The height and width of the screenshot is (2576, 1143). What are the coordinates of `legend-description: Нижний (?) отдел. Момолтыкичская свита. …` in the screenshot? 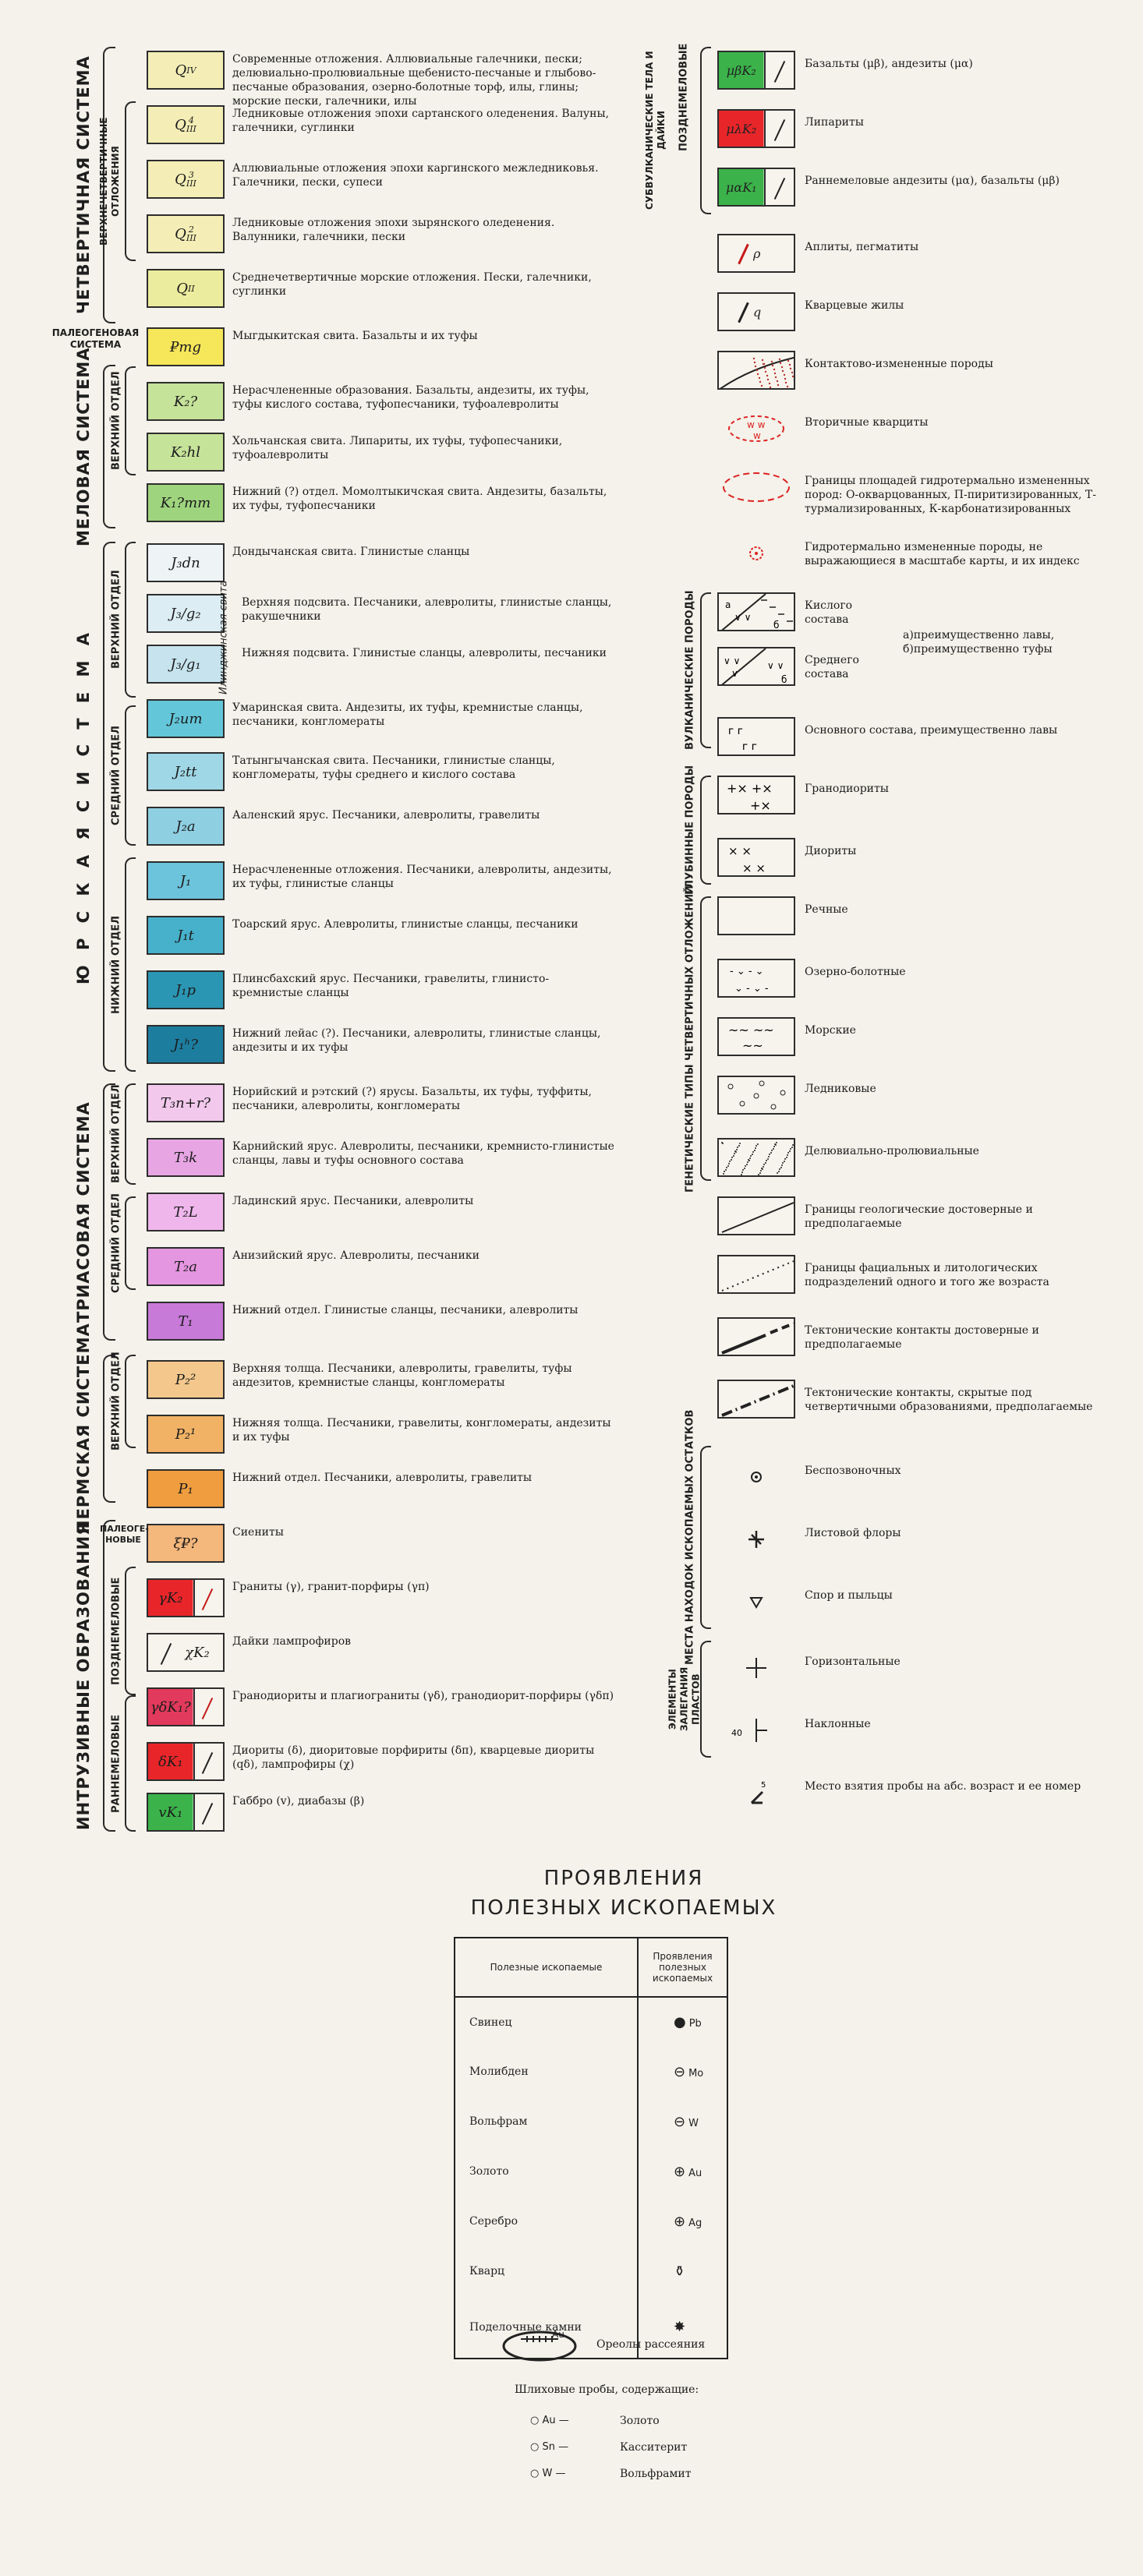 It's located at (419, 499).